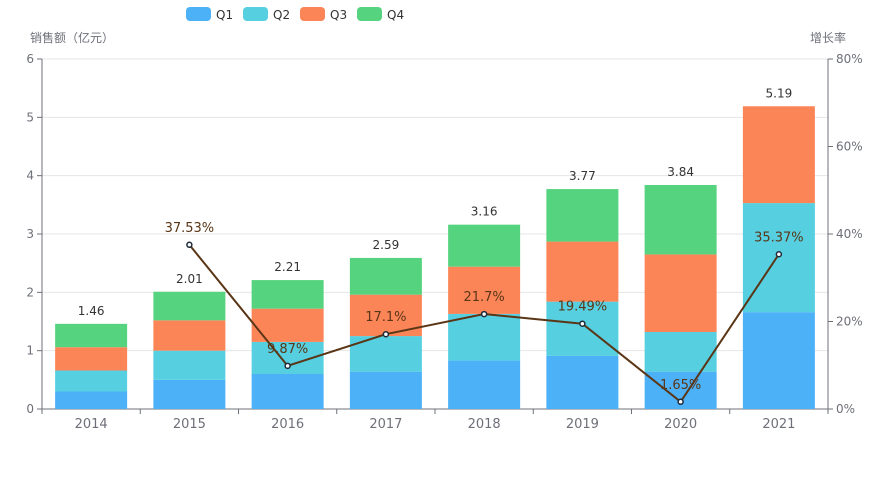 The height and width of the screenshot is (500, 896). Describe the element at coordinates (30, 176) in the screenshot. I see `y-tick-label: 4` at that location.